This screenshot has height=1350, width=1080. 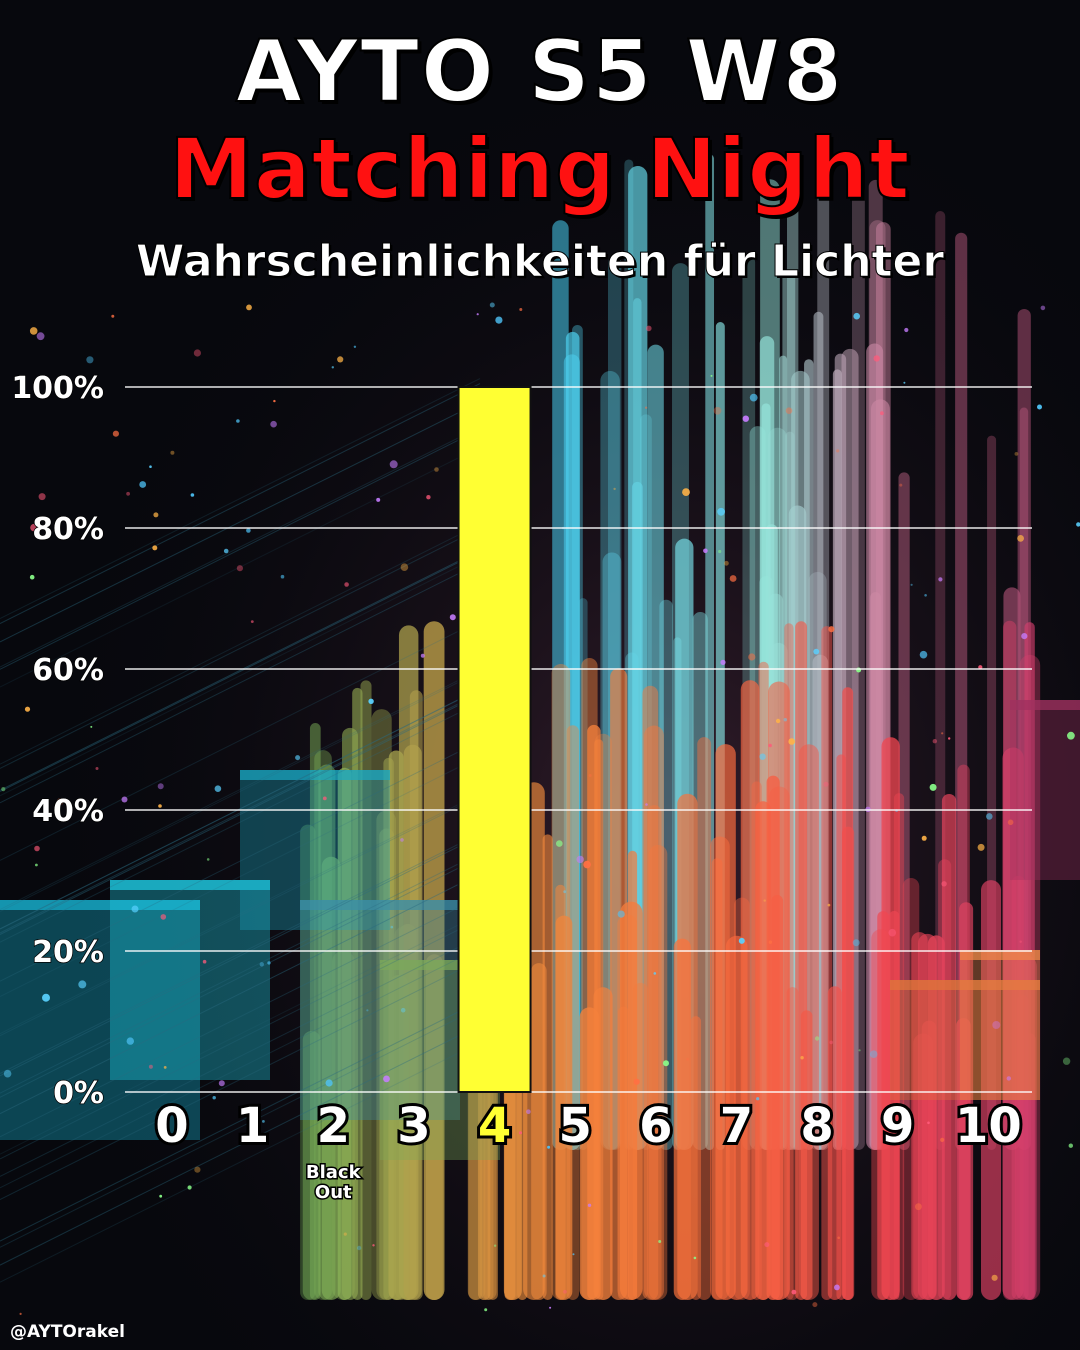 I want to click on x-tick-label: 4, so click(x=494, y=1126).